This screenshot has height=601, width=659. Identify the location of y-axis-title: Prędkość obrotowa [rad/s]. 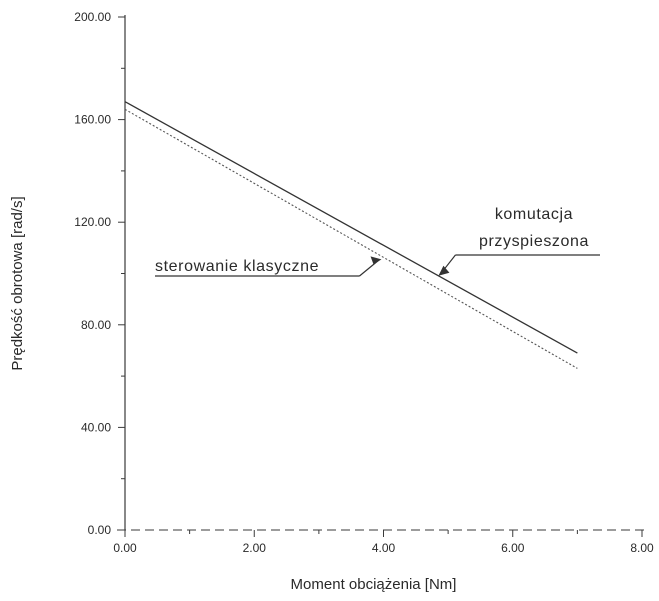
(17, 283).